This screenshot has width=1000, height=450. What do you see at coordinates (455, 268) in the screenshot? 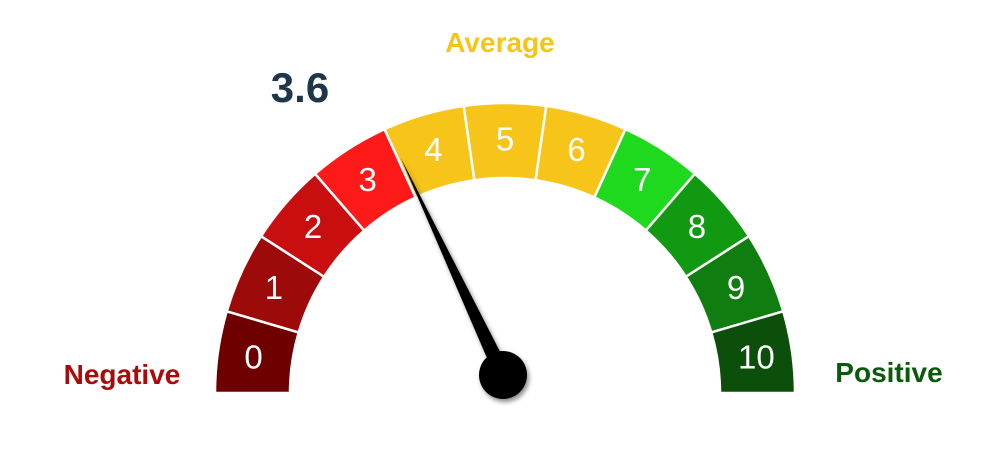
I see `needle-pointer` at bounding box center [455, 268].